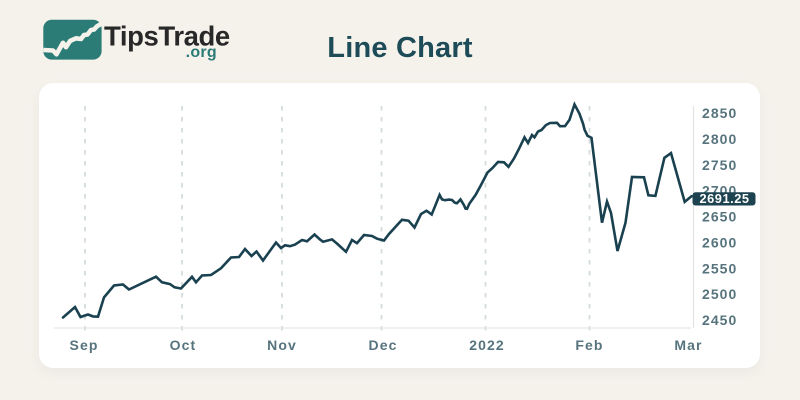  What do you see at coordinates (719, 242) in the screenshot?
I see `svg-text: 2600` at bounding box center [719, 242].